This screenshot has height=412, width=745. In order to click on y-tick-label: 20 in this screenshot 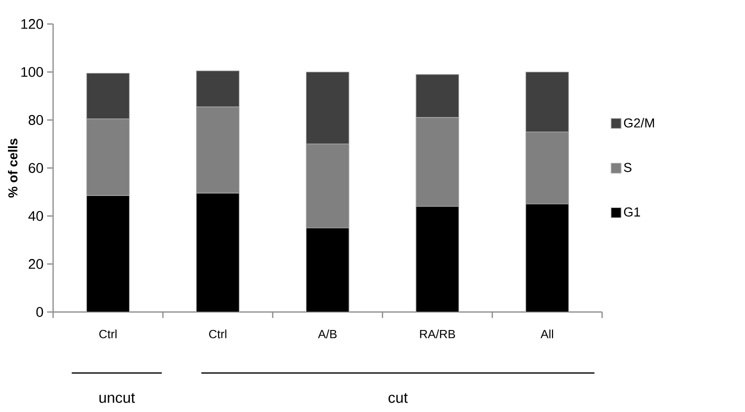, I will do `click(36, 264)`.